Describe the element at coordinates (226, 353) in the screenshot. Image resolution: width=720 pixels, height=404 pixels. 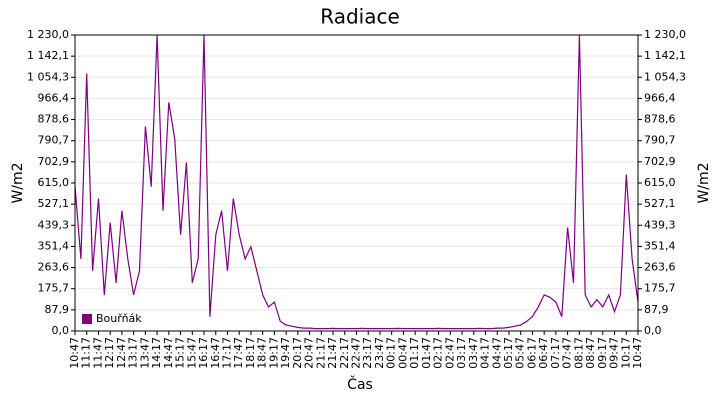
I see `x-tick-label: 17:17` at that location.